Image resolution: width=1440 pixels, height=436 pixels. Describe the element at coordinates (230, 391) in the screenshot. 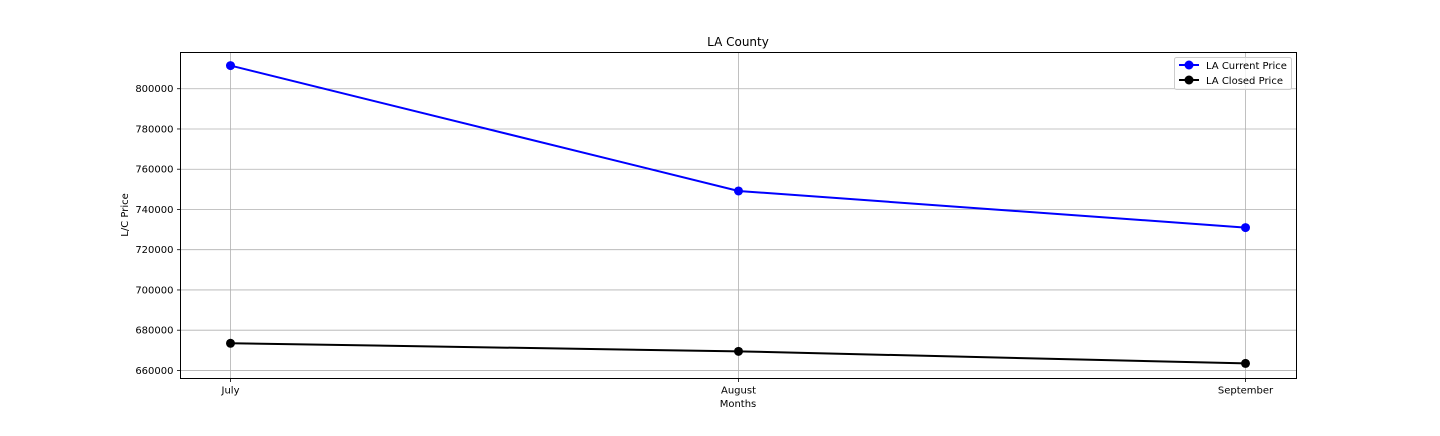

I see `x-tick-label: July` at that location.